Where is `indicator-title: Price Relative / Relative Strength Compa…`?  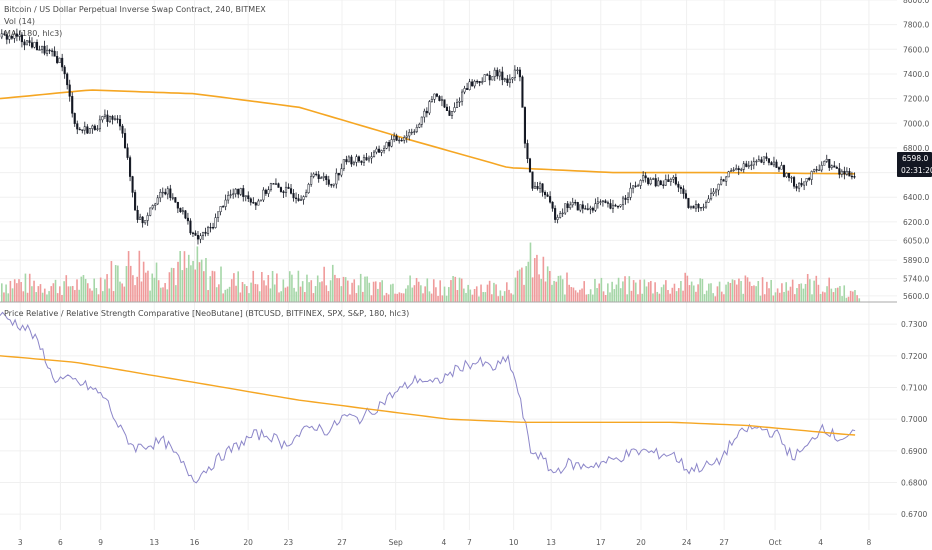 indicator-title: Price Relative / Relative Strength Compa… is located at coordinates (206, 313).